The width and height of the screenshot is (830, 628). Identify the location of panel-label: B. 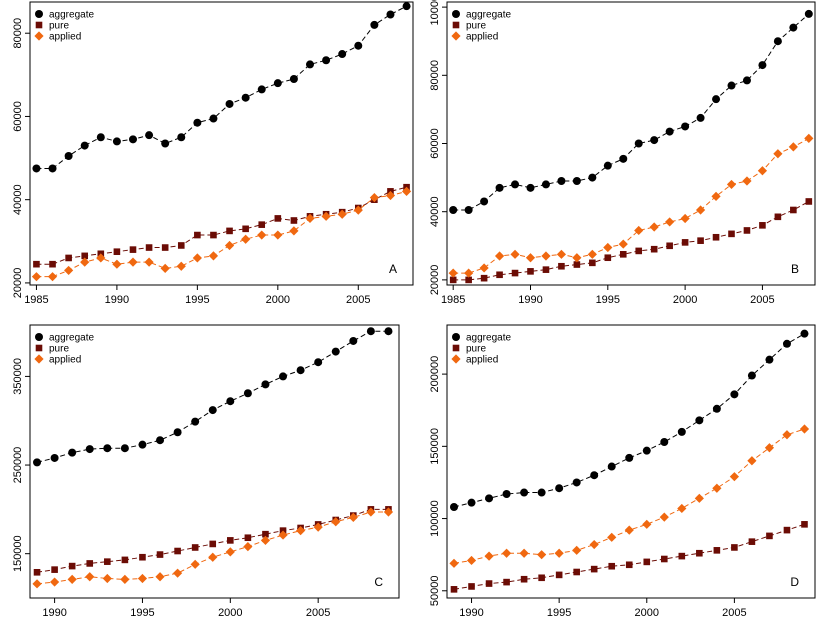
(795, 269).